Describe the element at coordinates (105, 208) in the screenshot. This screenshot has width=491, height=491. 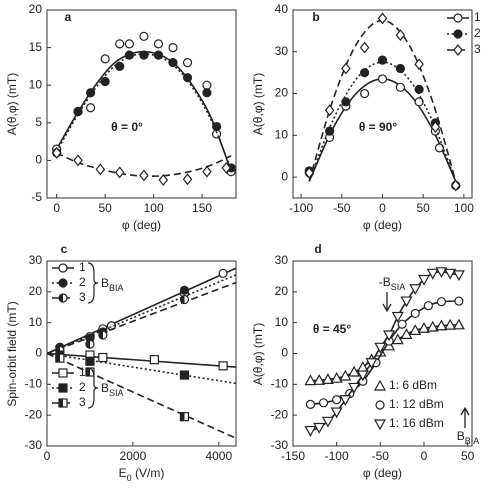
I see `x-tick-label: 50` at that location.